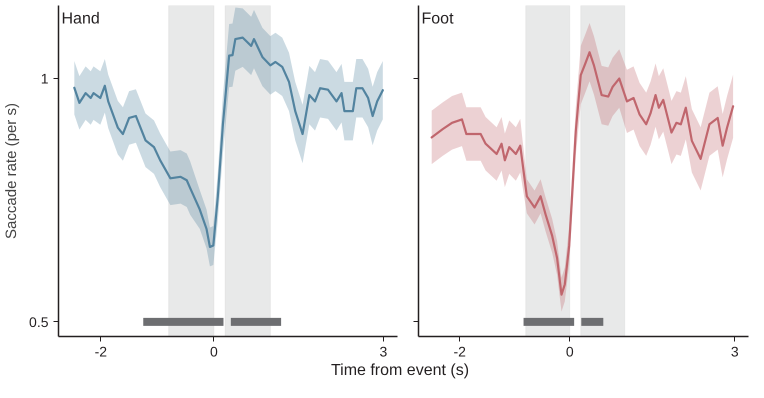  Describe the element at coordinates (438, 19) in the screenshot. I see `chart-title: Foot` at that location.